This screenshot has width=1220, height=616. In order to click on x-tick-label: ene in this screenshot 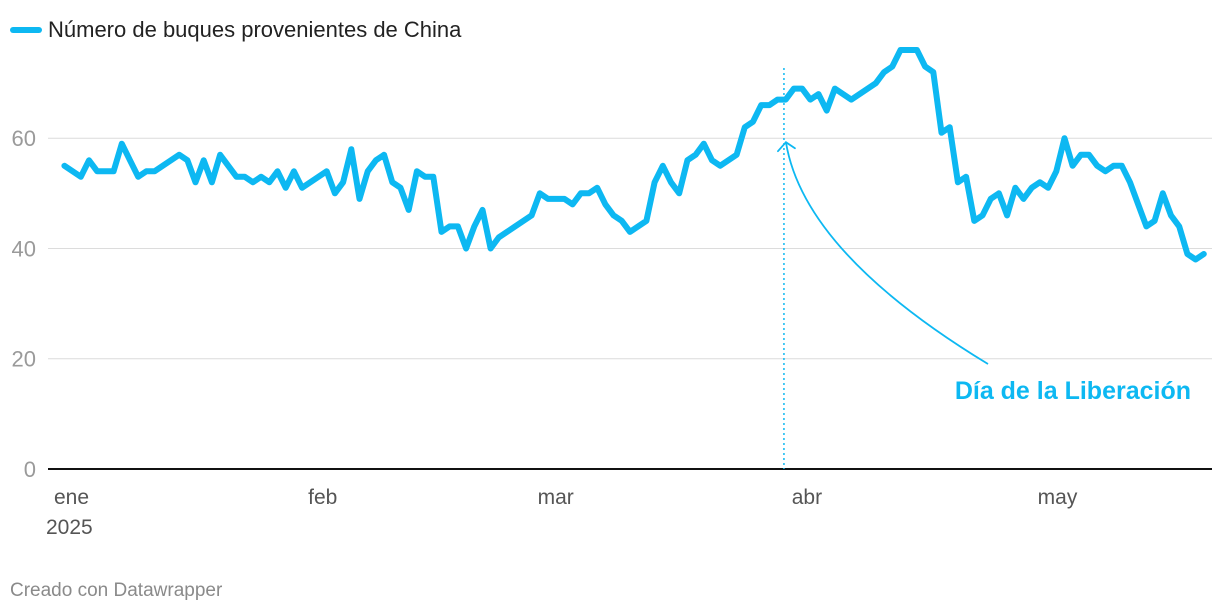, I will do `click(71, 497)`.